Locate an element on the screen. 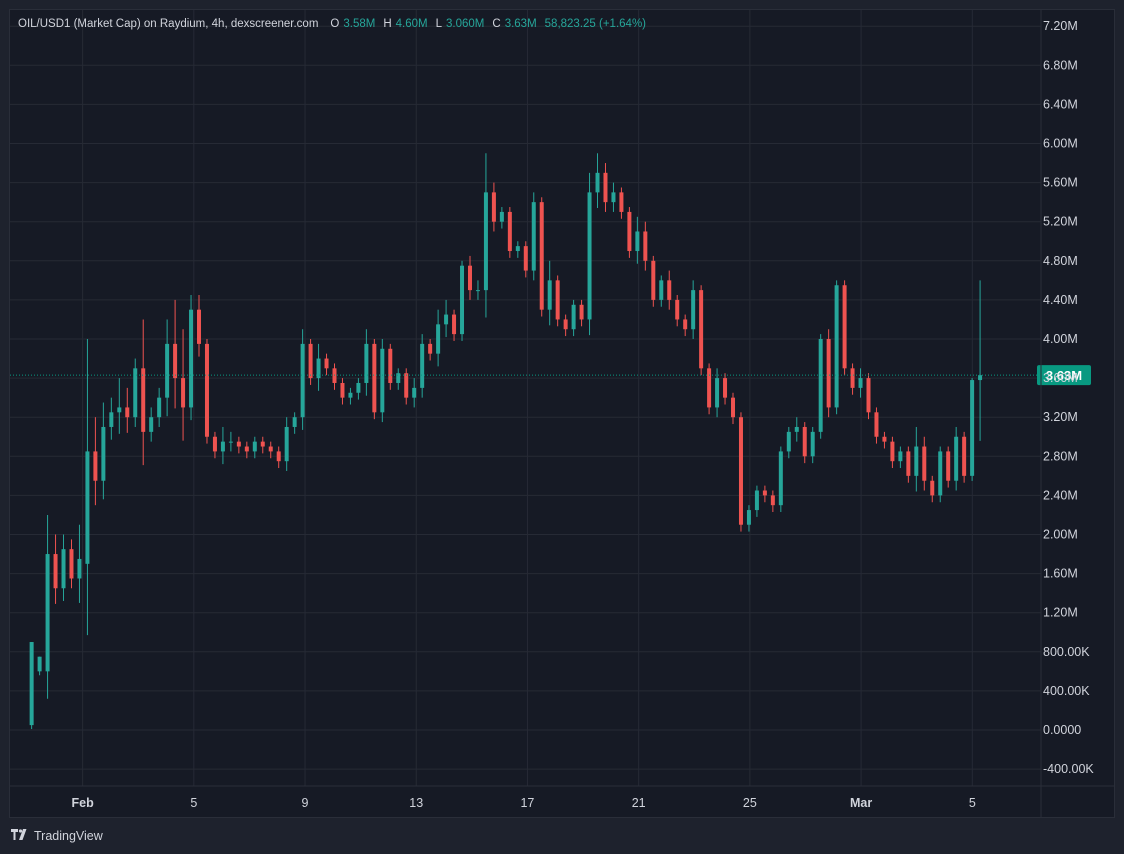 The image size is (1124, 854). y-tick-label: 3.60M is located at coordinates (1060, 378).